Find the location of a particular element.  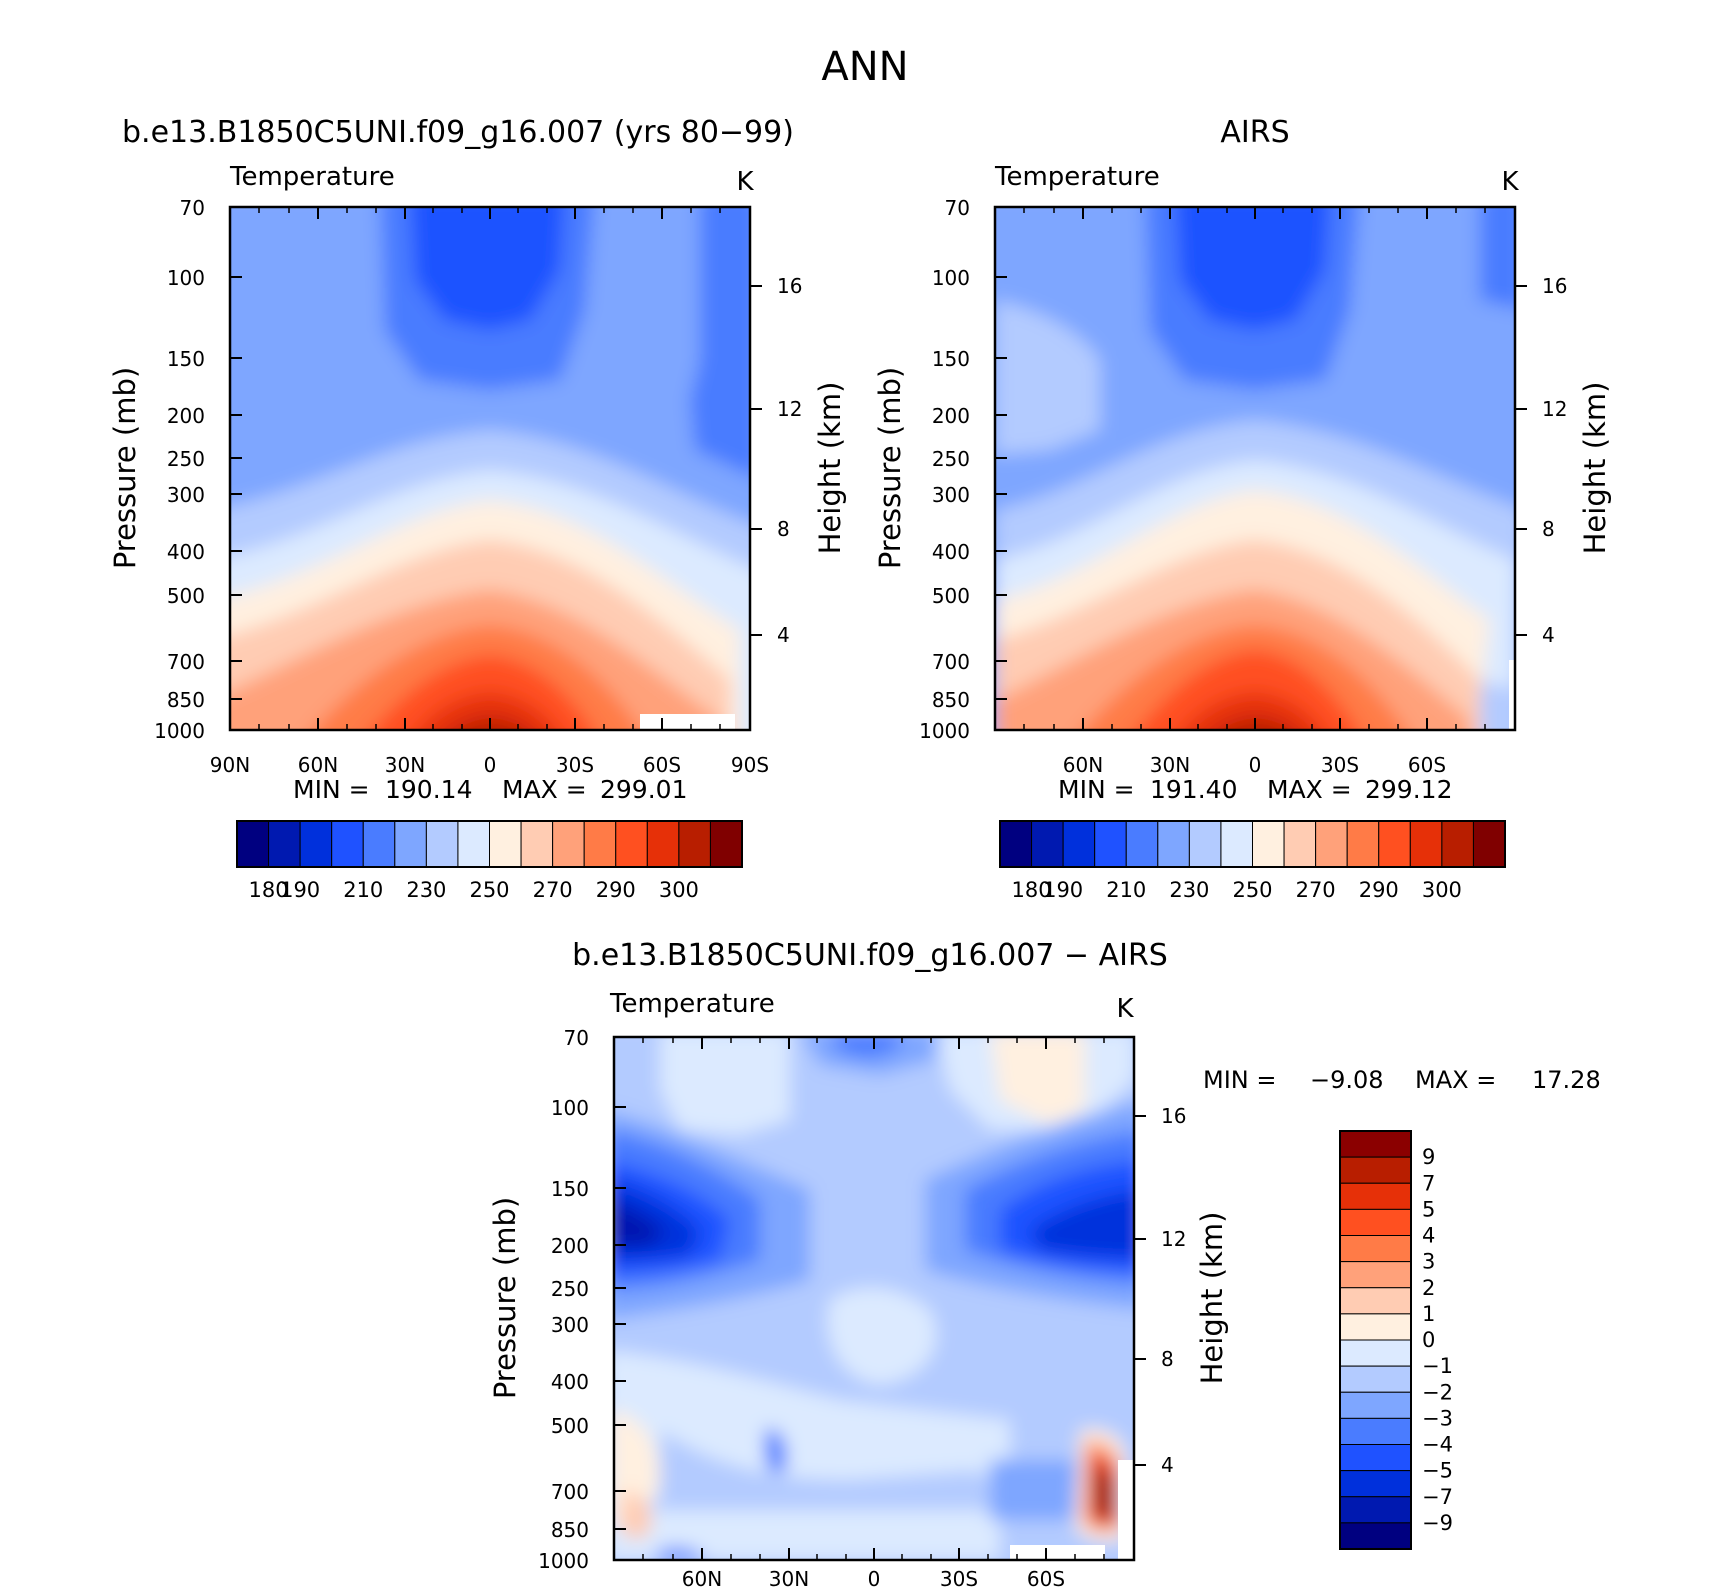

panel-difference-height-tick-labels: 16 12 8 4 is located at coordinates (1173, 1290).